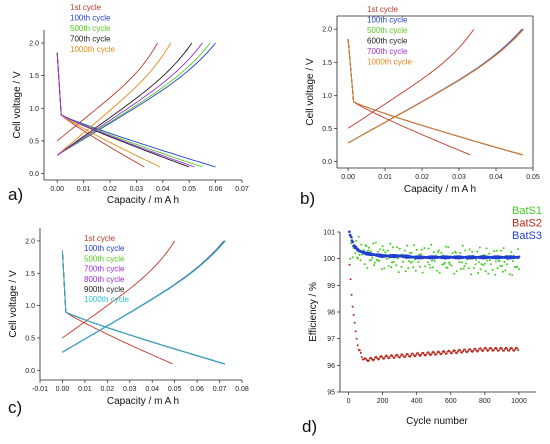 The width and height of the screenshot is (550, 444). Describe the element at coordinates (309, 426) in the screenshot. I see `panel-letter: d)` at that location.